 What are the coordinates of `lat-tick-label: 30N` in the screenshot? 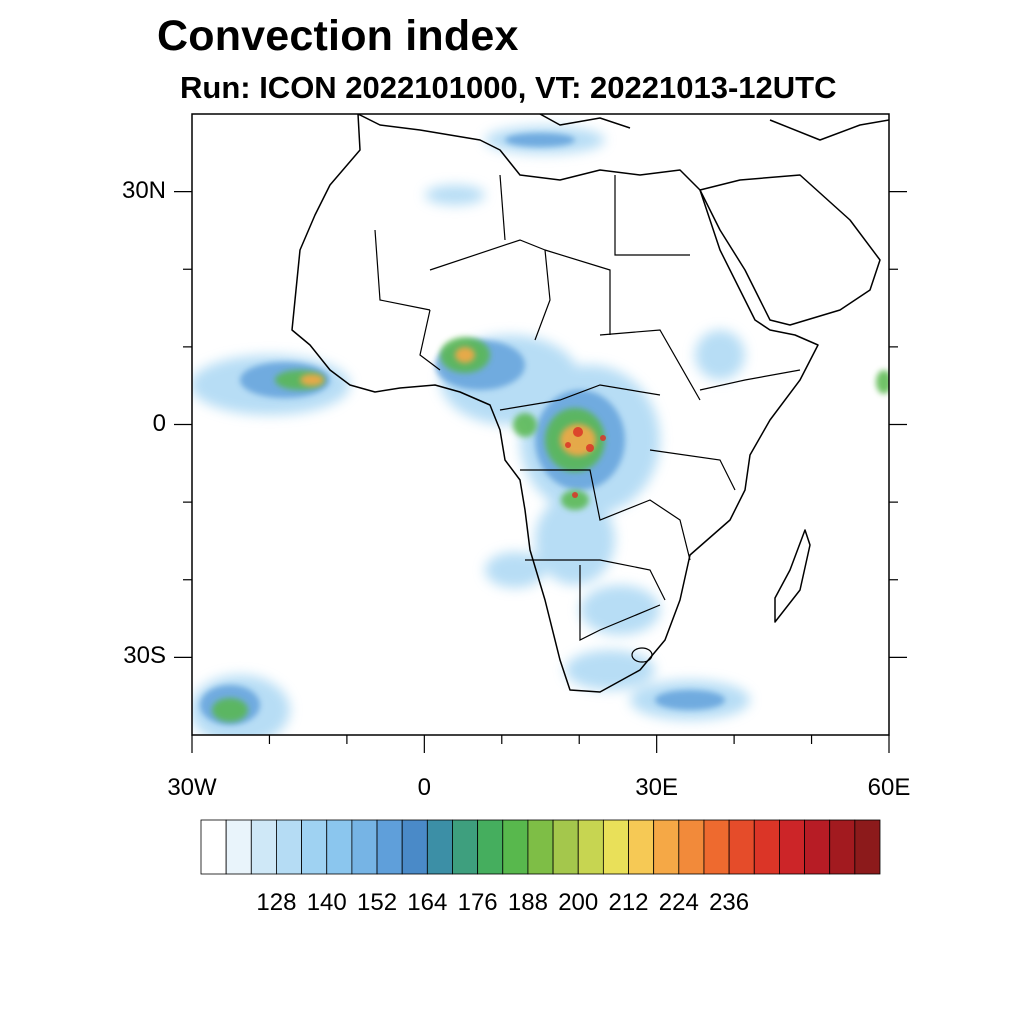 It's located at (143, 190).